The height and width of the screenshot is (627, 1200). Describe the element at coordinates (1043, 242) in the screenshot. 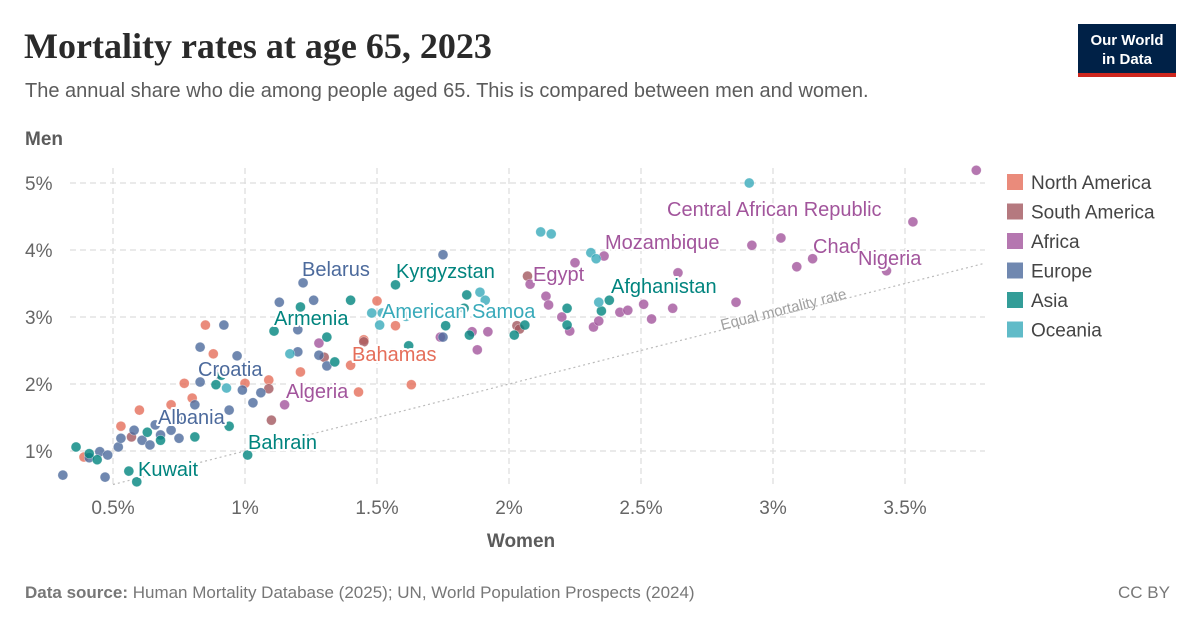

I see `legend-item-africa: Africa` at that location.